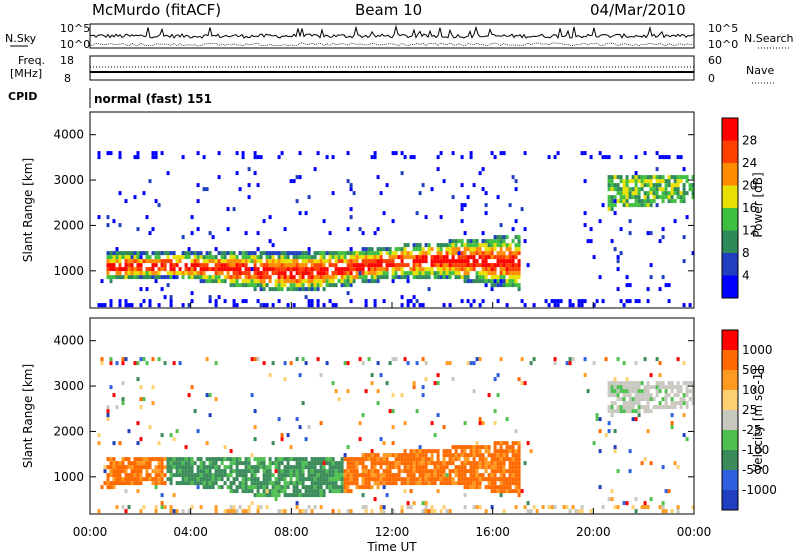 The height and width of the screenshot is (554, 800). Describe the element at coordinates (68, 477) in the screenshot. I see `y-tick-label: 1000` at that location.